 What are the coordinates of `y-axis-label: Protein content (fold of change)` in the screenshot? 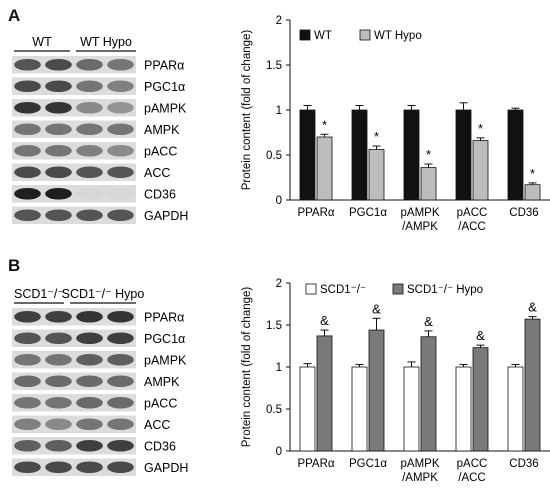 It's located at (247, 367).